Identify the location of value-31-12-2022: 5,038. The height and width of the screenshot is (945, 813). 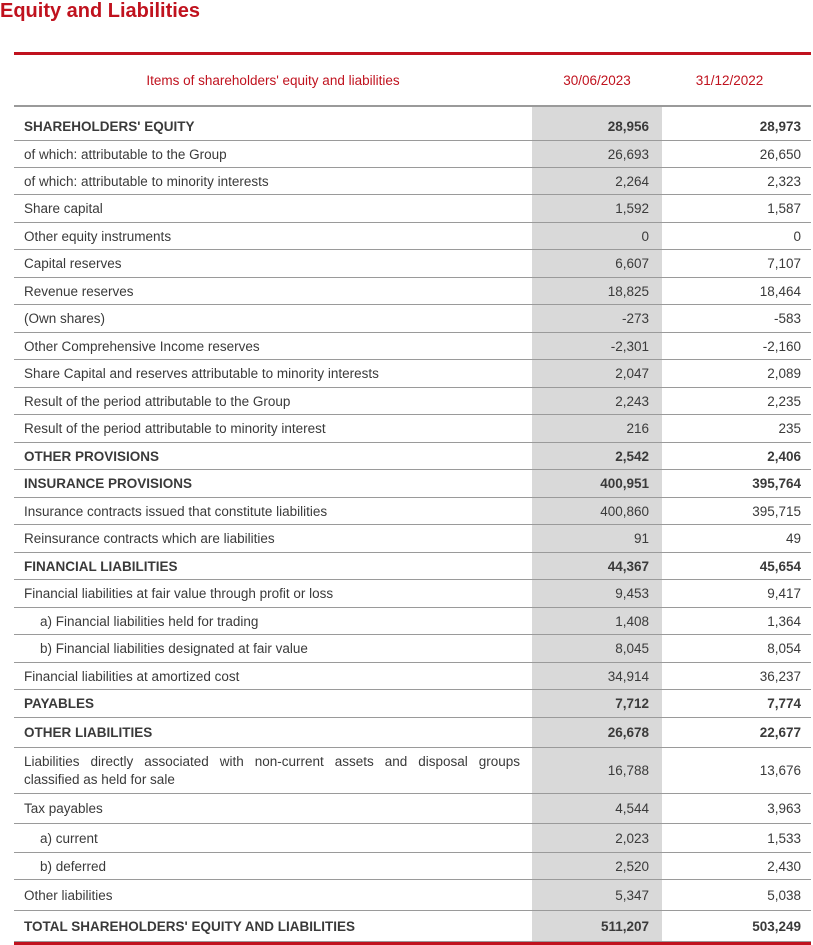
(784, 895).